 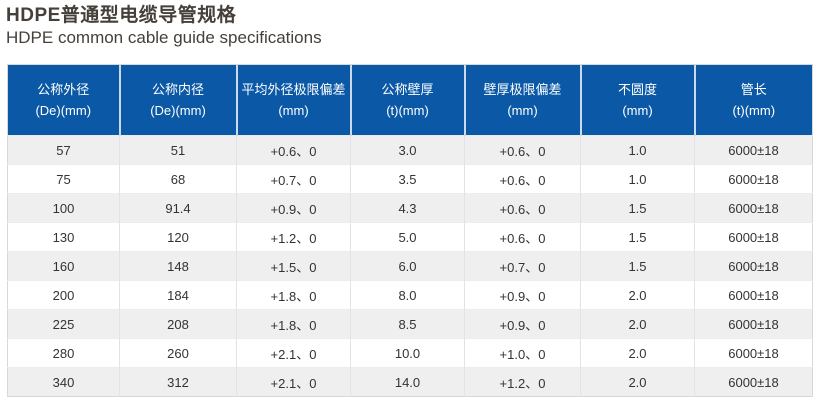 I want to click on table-row: 75 68 +0.7、0 3.5 +0.6、0 1.0 6000±18, so click(x=410, y=179).